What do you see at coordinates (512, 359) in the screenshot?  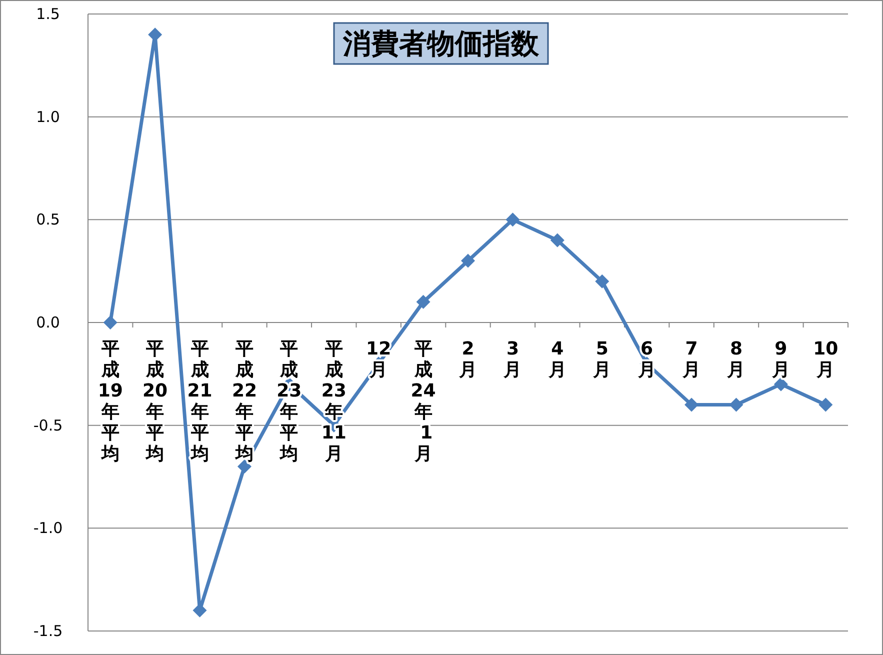 I see `x-tick-label: 3月` at bounding box center [512, 359].